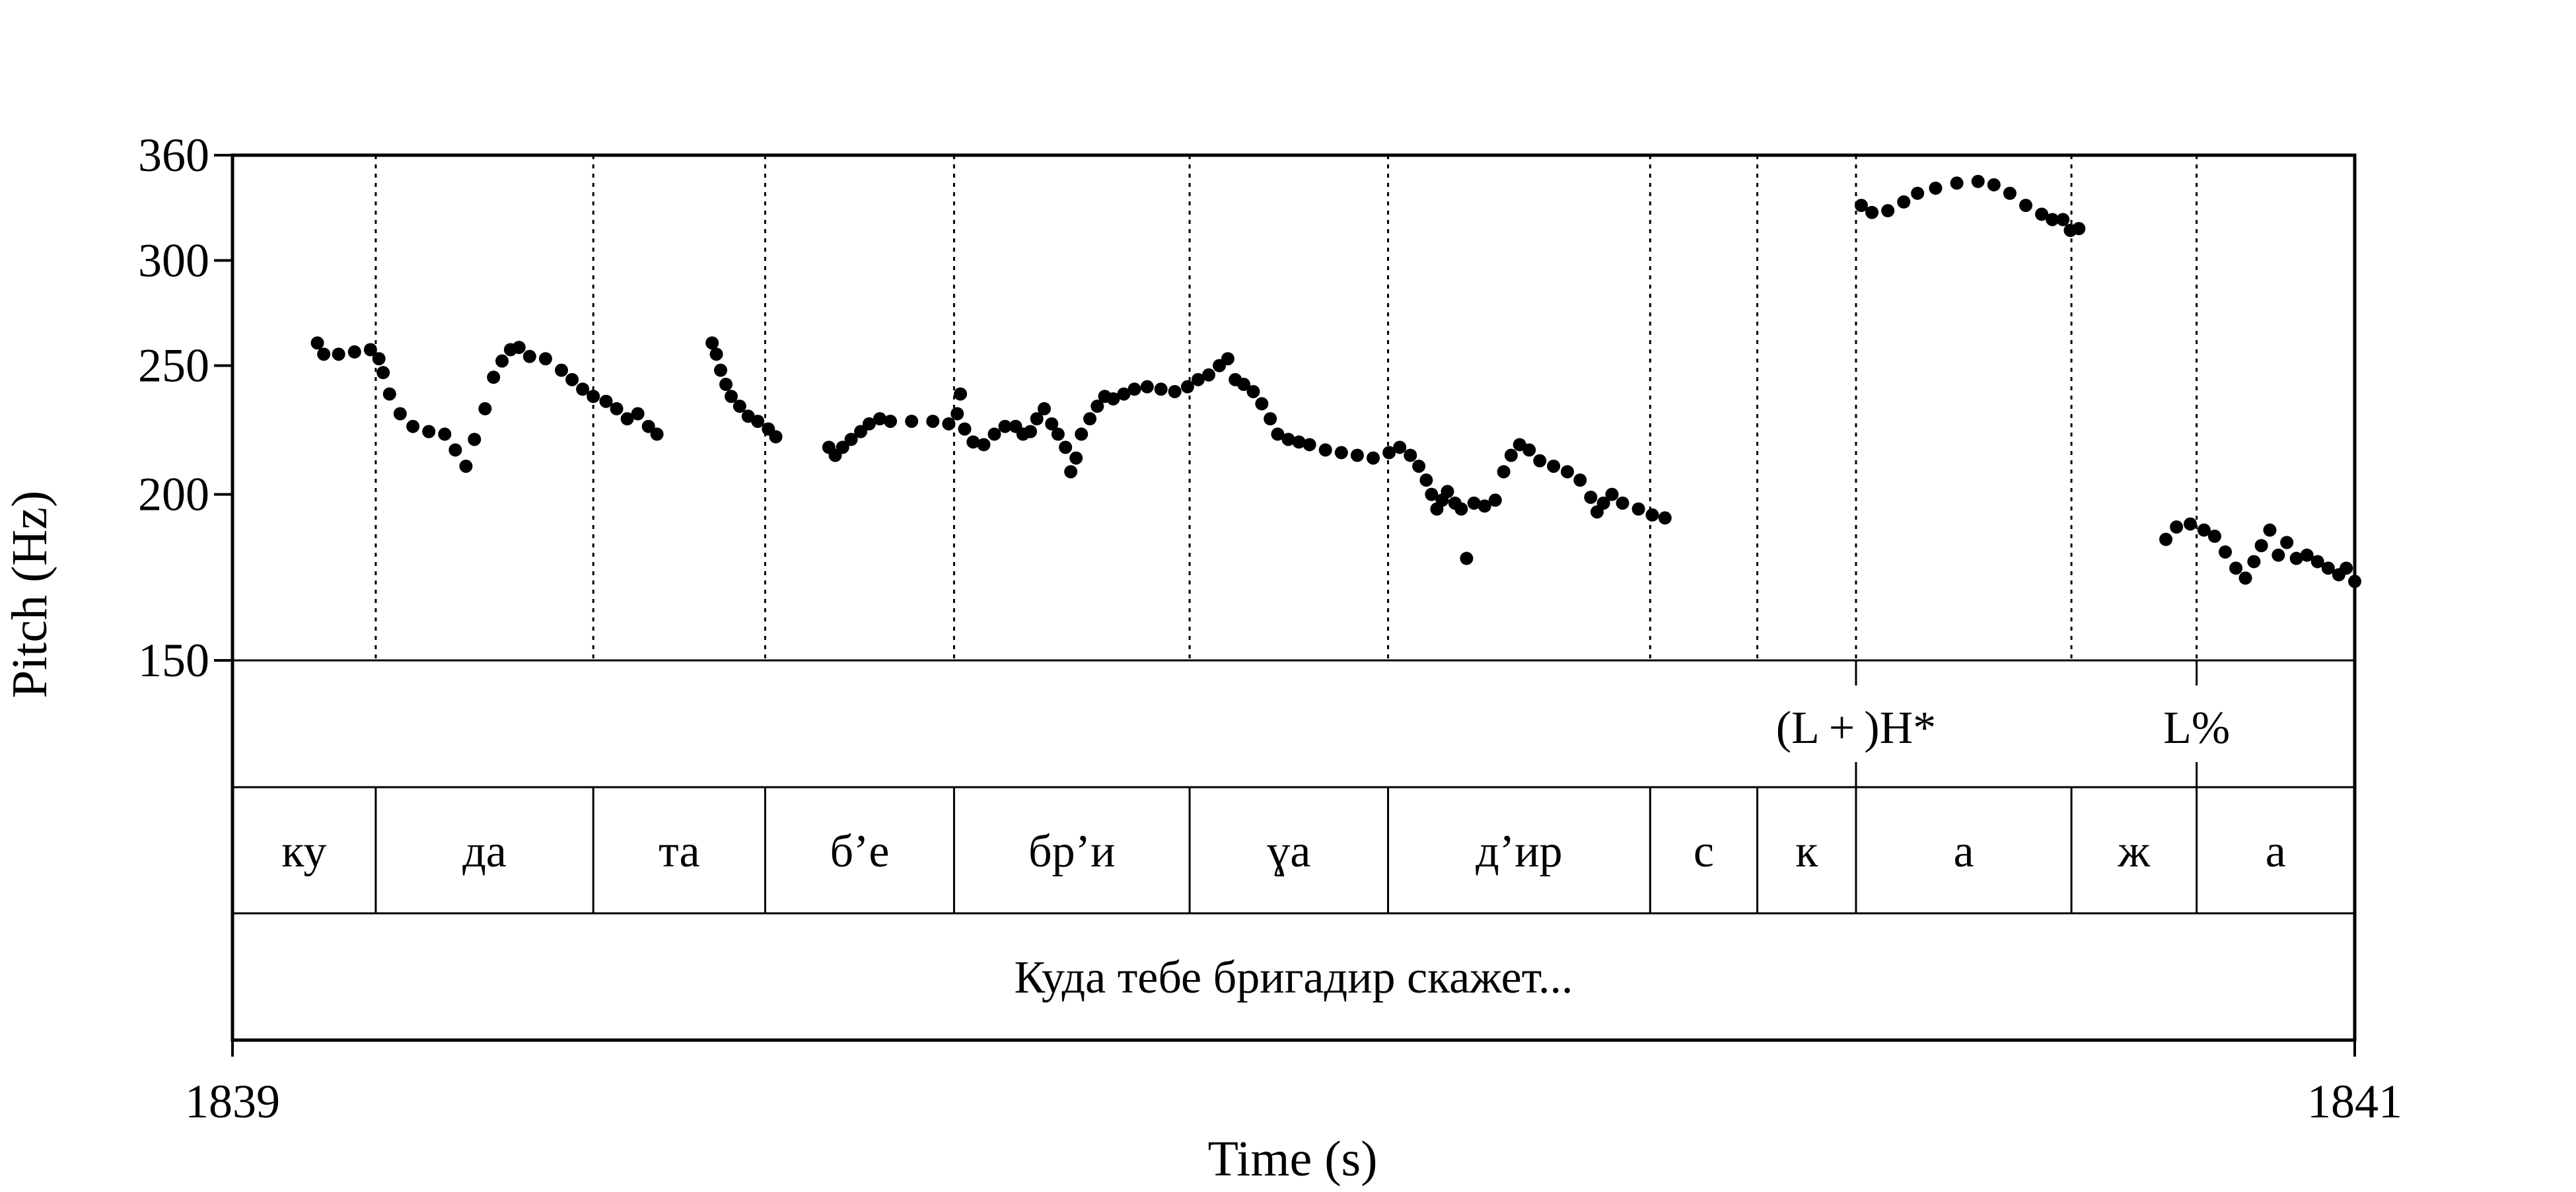  I want to click on y-axis-ticks: 150 200 250 300 360, so click(185, 408).